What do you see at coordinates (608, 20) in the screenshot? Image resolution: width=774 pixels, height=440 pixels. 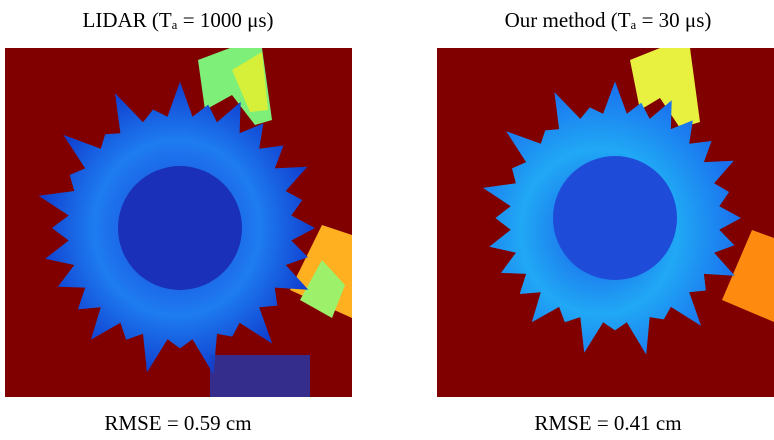 I see `panel-title: Our method (Tₐ = 30 μs)` at bounding box center [608, 20].